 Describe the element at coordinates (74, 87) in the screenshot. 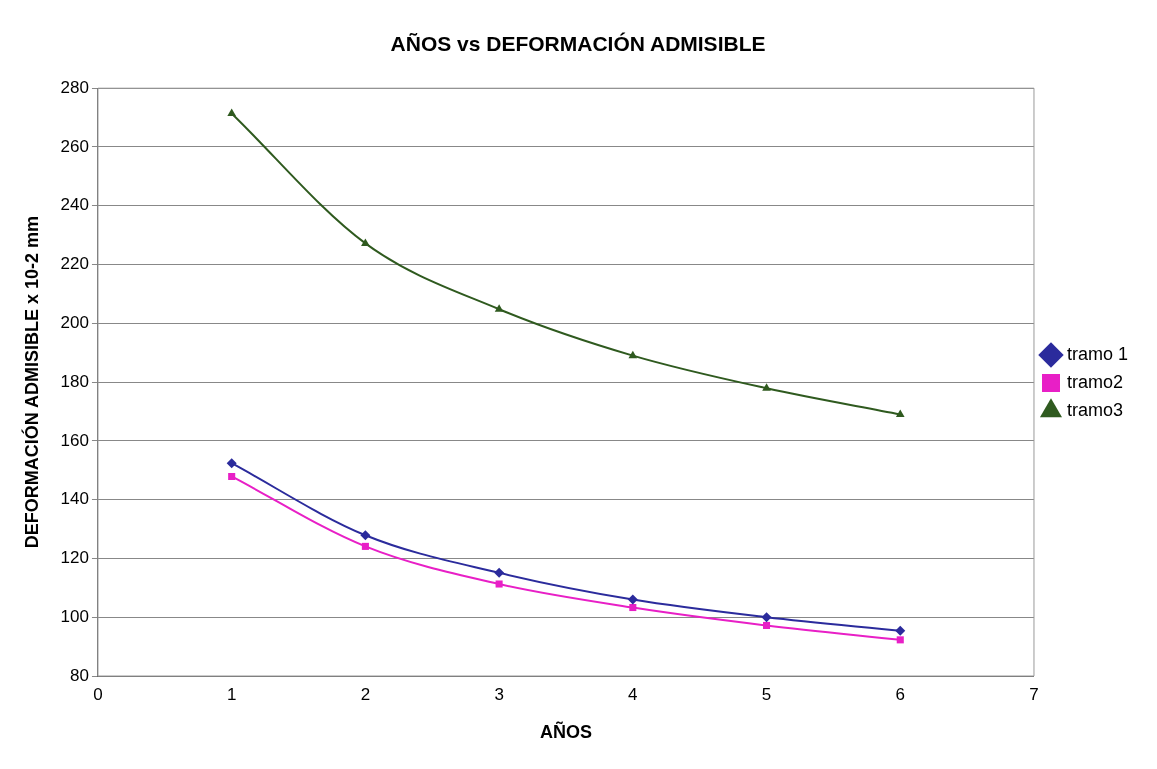

I see `y-tick-label: 280` at that location.